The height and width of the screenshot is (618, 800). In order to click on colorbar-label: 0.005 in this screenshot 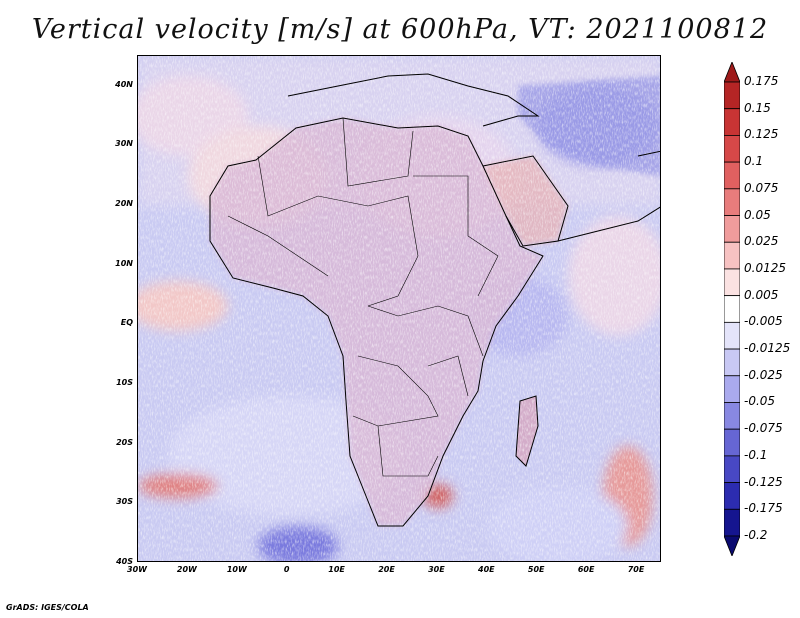, I will do `click(761, 294)`.